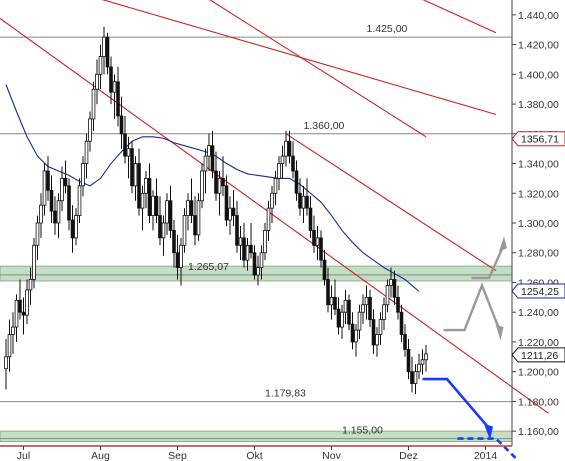  Describe the element at coordinates (538, 291) in the screenshot. I see `price-marker-1: 1254,25` at that location.